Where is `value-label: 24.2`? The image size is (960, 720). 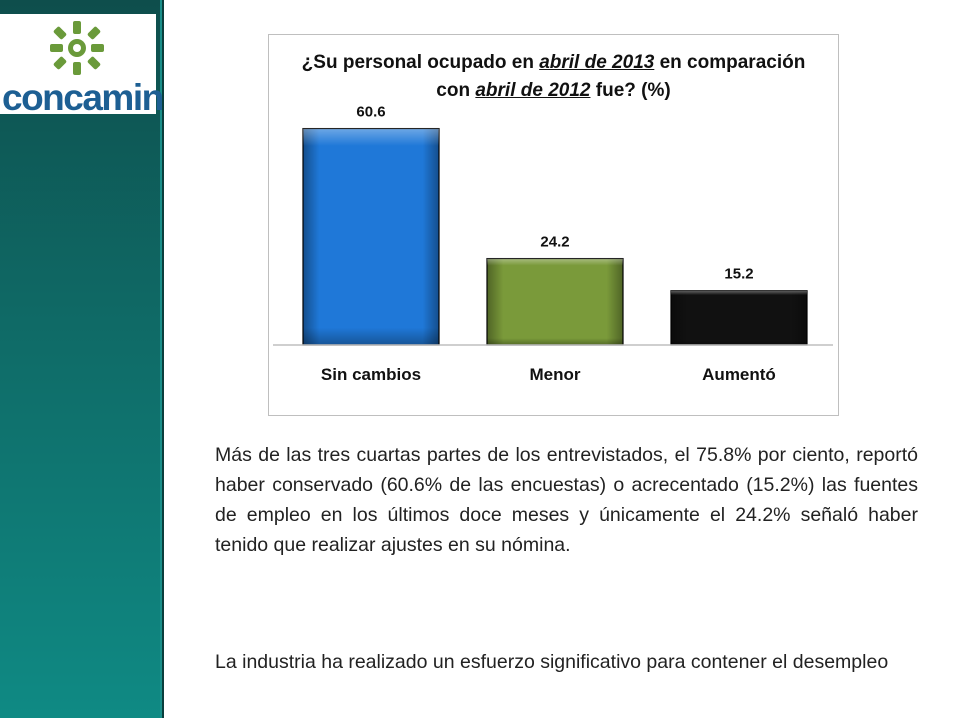 value-label: 24.2 is located at coordinates (554, 242).